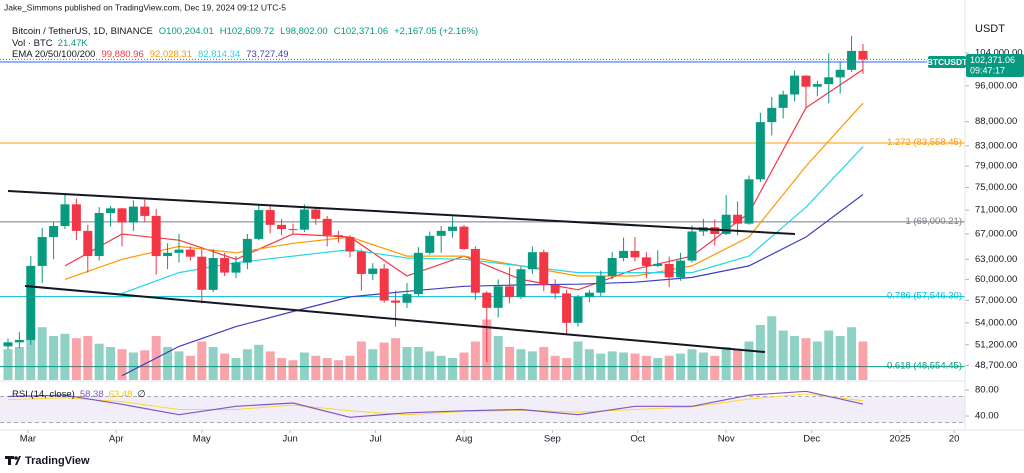 This screenshot has height=473, width=1024. Describe the element at coordinates (267, 54) in the screenshot. I see `ema-value: 73,727.49` at that location.